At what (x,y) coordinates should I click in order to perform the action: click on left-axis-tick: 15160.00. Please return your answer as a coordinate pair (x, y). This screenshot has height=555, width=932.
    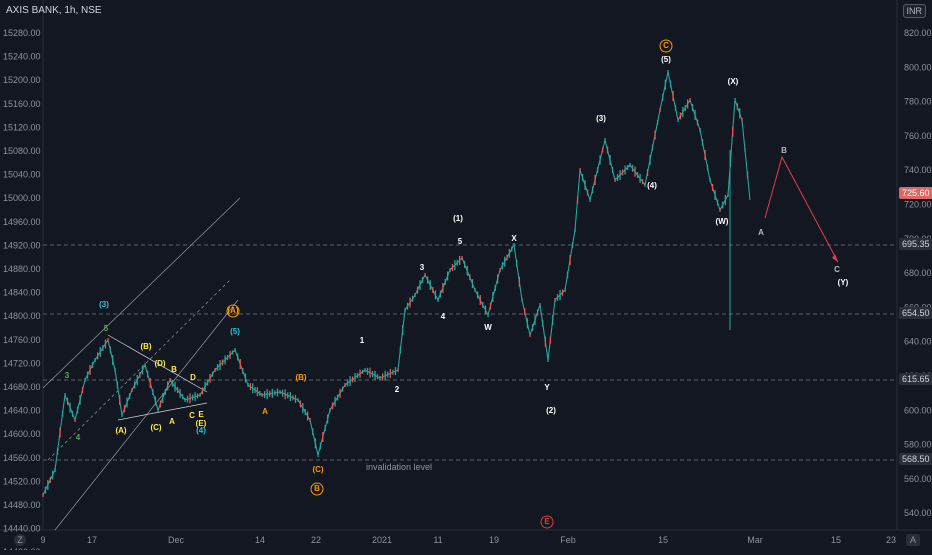
    Looking at the image, I should click on (22, 104).